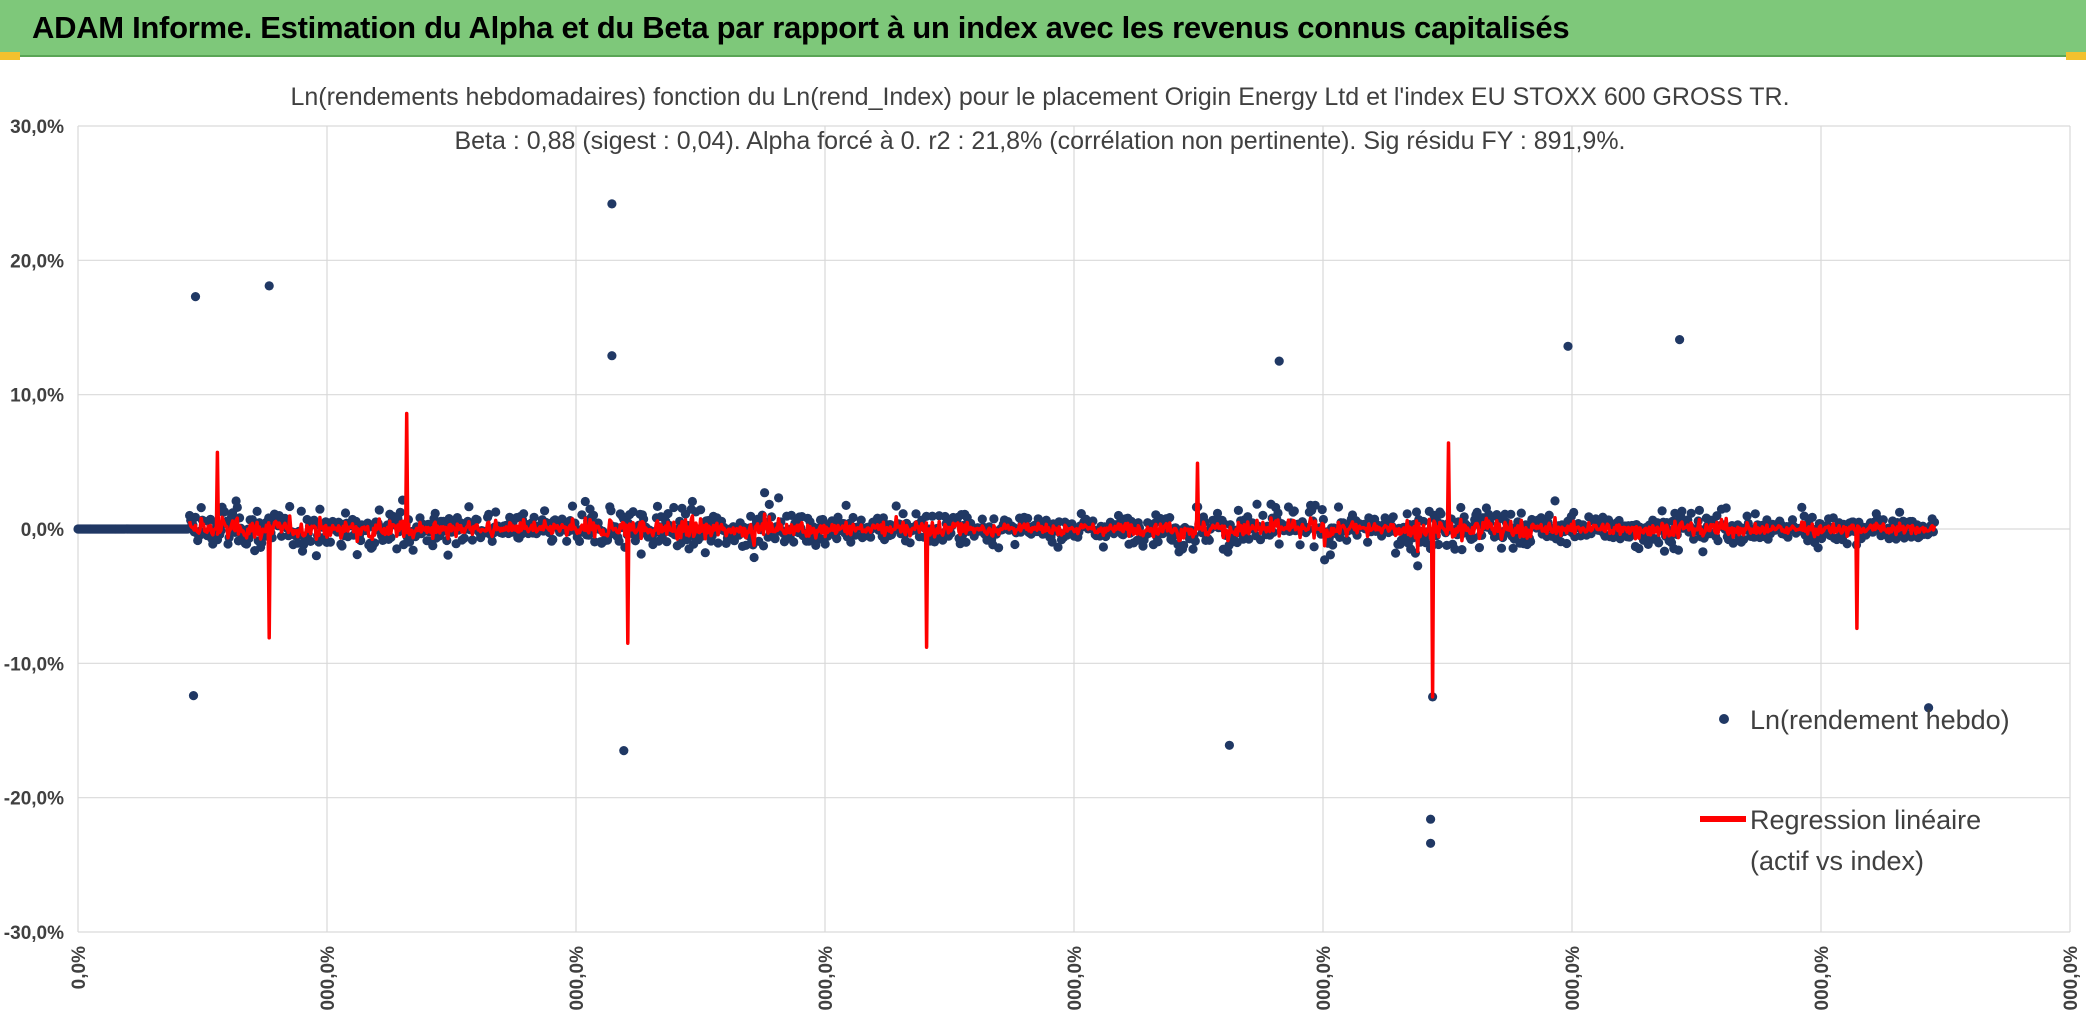  I want to click on y-tick-label: 20,0%, so click(37, 261).